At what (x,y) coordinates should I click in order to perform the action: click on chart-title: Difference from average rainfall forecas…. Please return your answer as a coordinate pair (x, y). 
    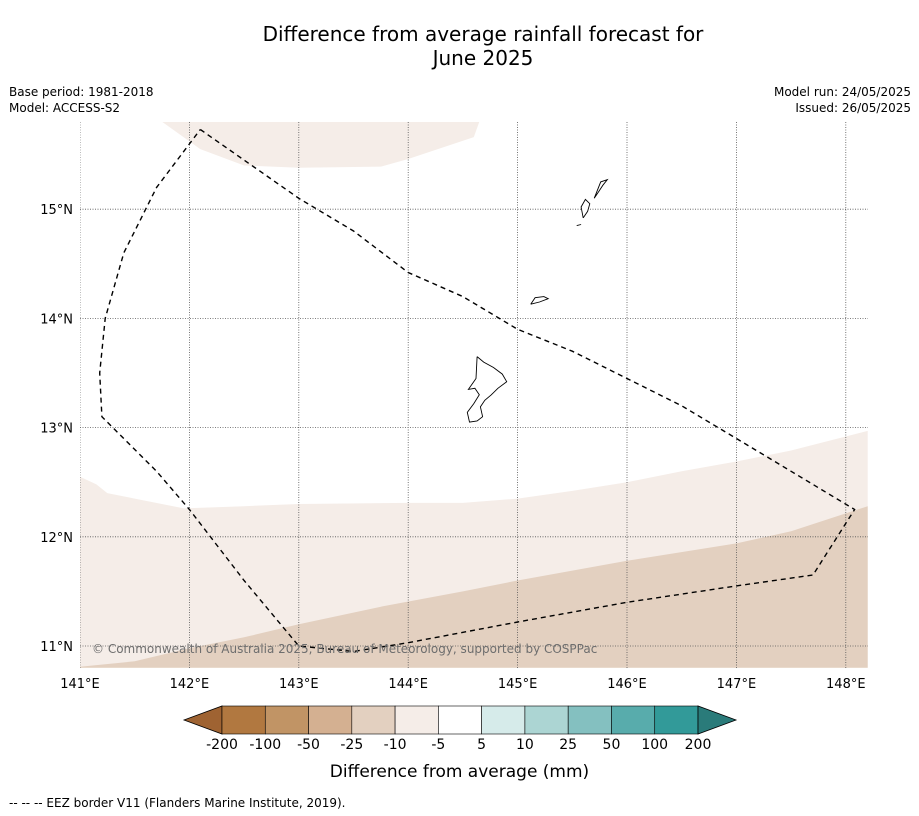
    Looking at the image, I should click on (459, 46).